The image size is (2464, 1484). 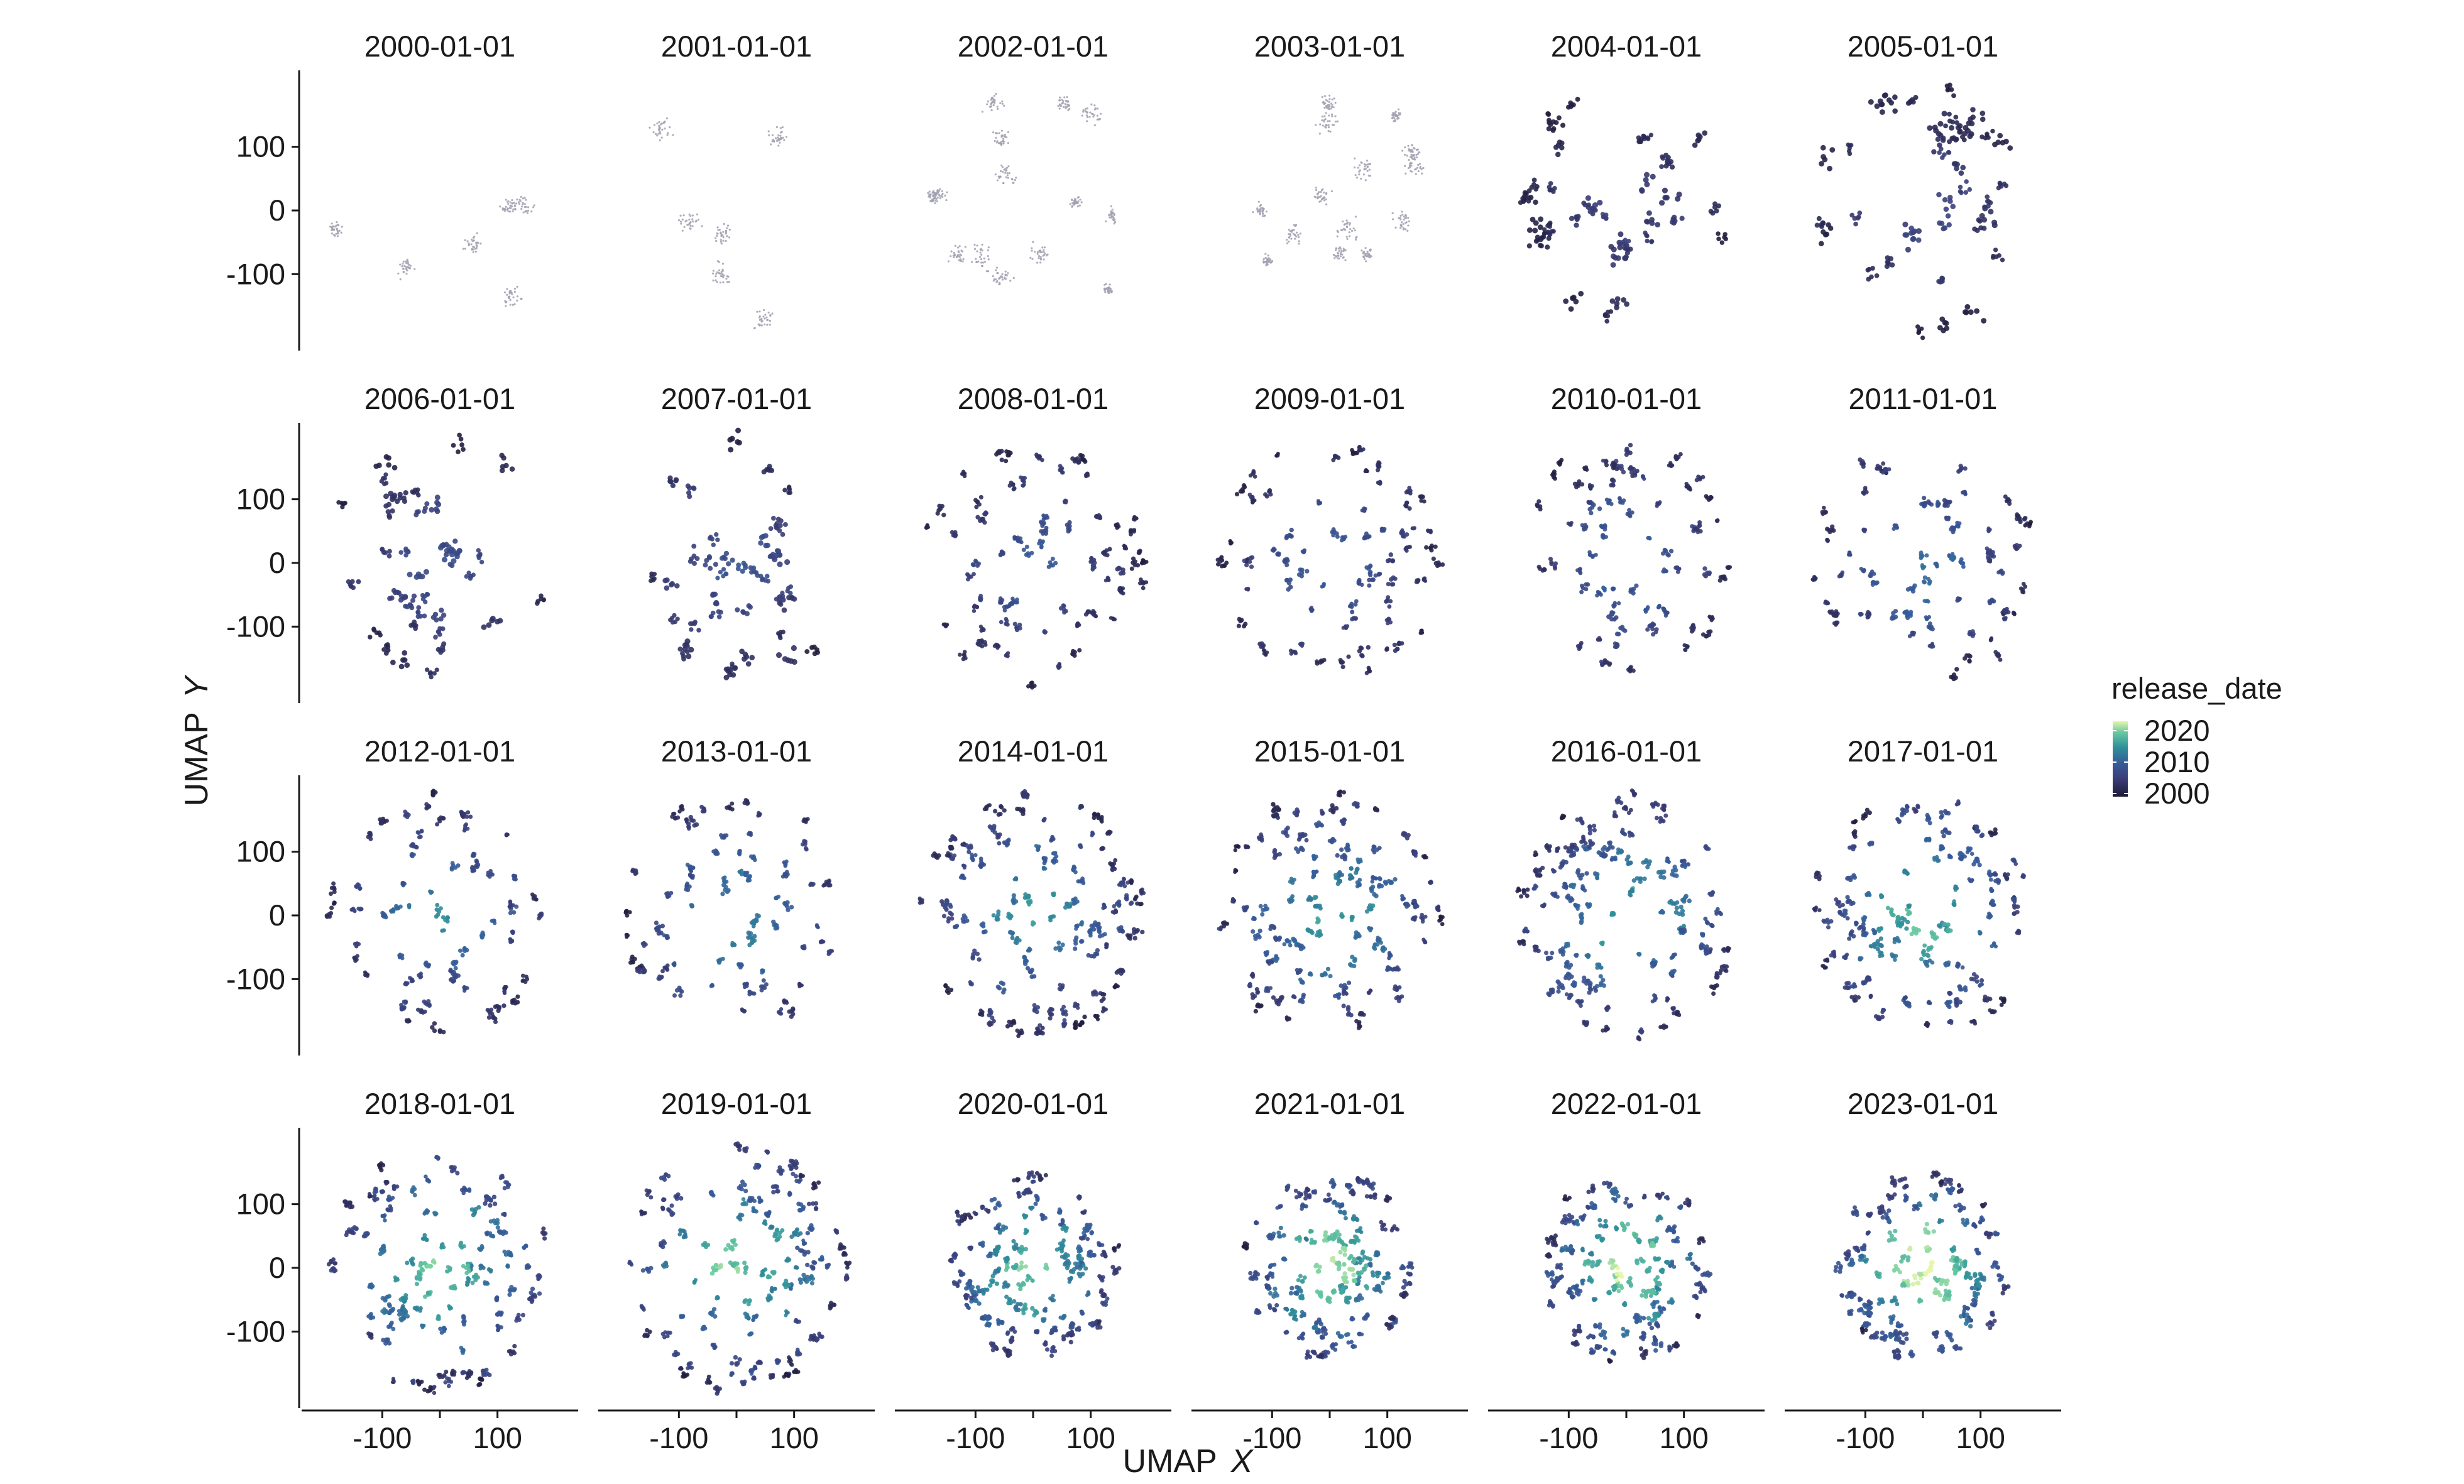 I want to click on facet-panel: 2009-01-01, so click(x=1330, y=528).